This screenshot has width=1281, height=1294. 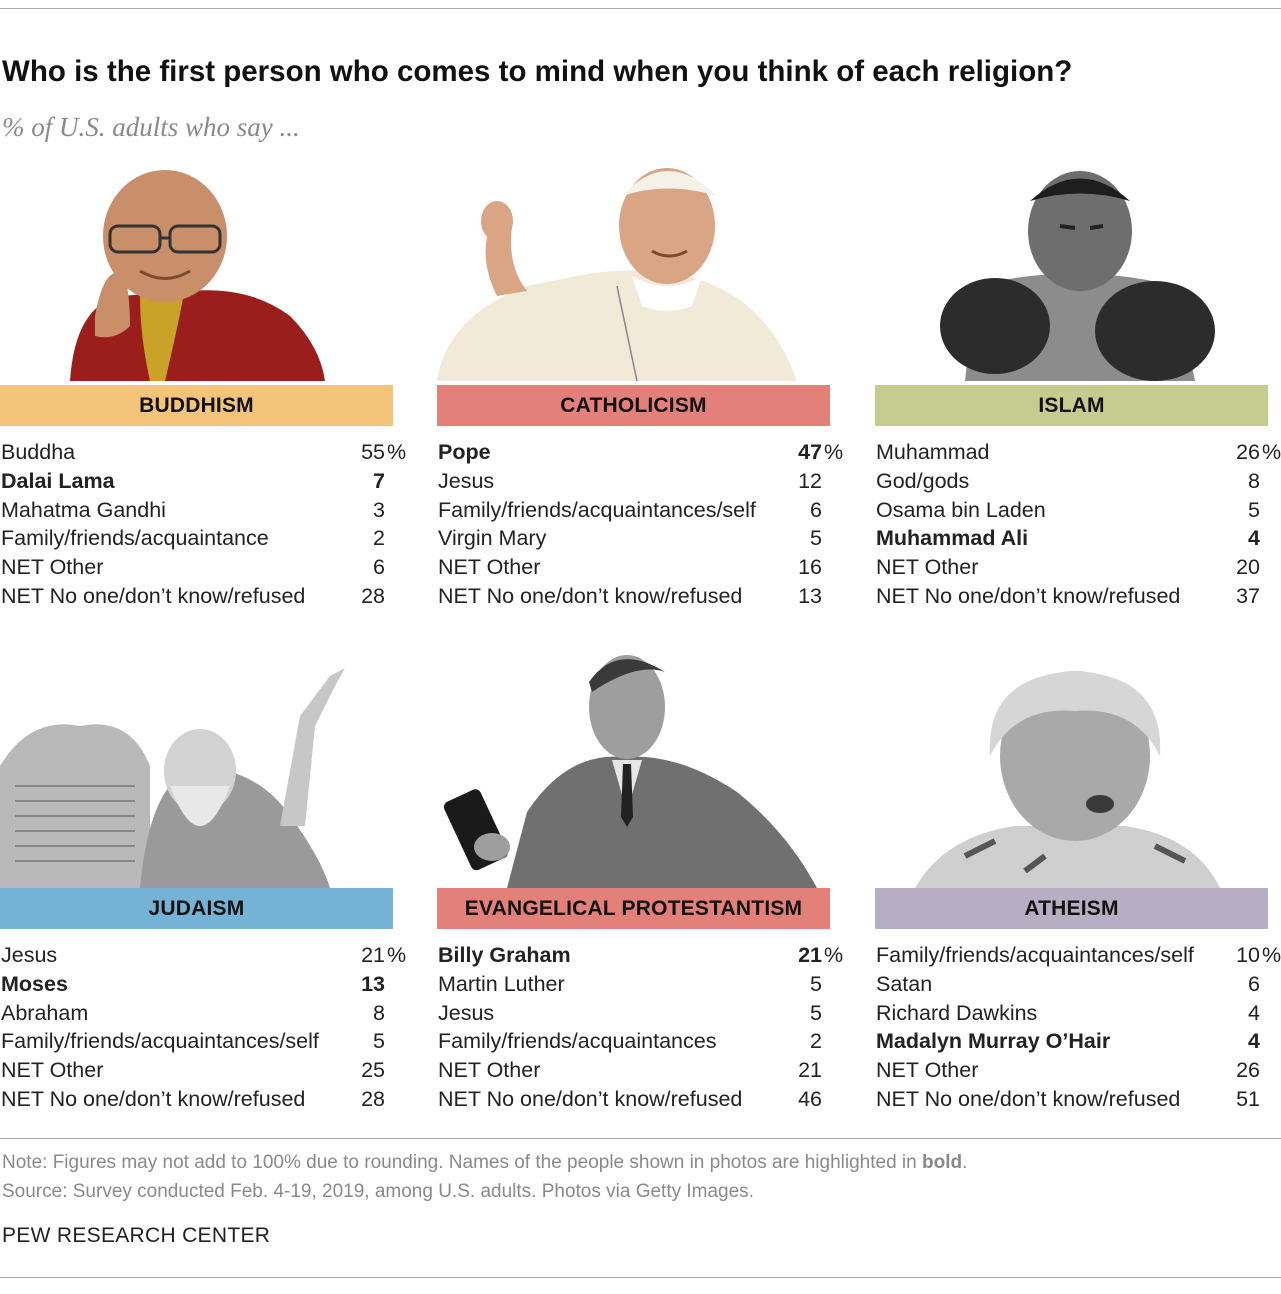 What do you see at coordinates (1078, 481) in the screenshot?
I see `table-row: God/gods 8` at bounding box center [1078, 481].